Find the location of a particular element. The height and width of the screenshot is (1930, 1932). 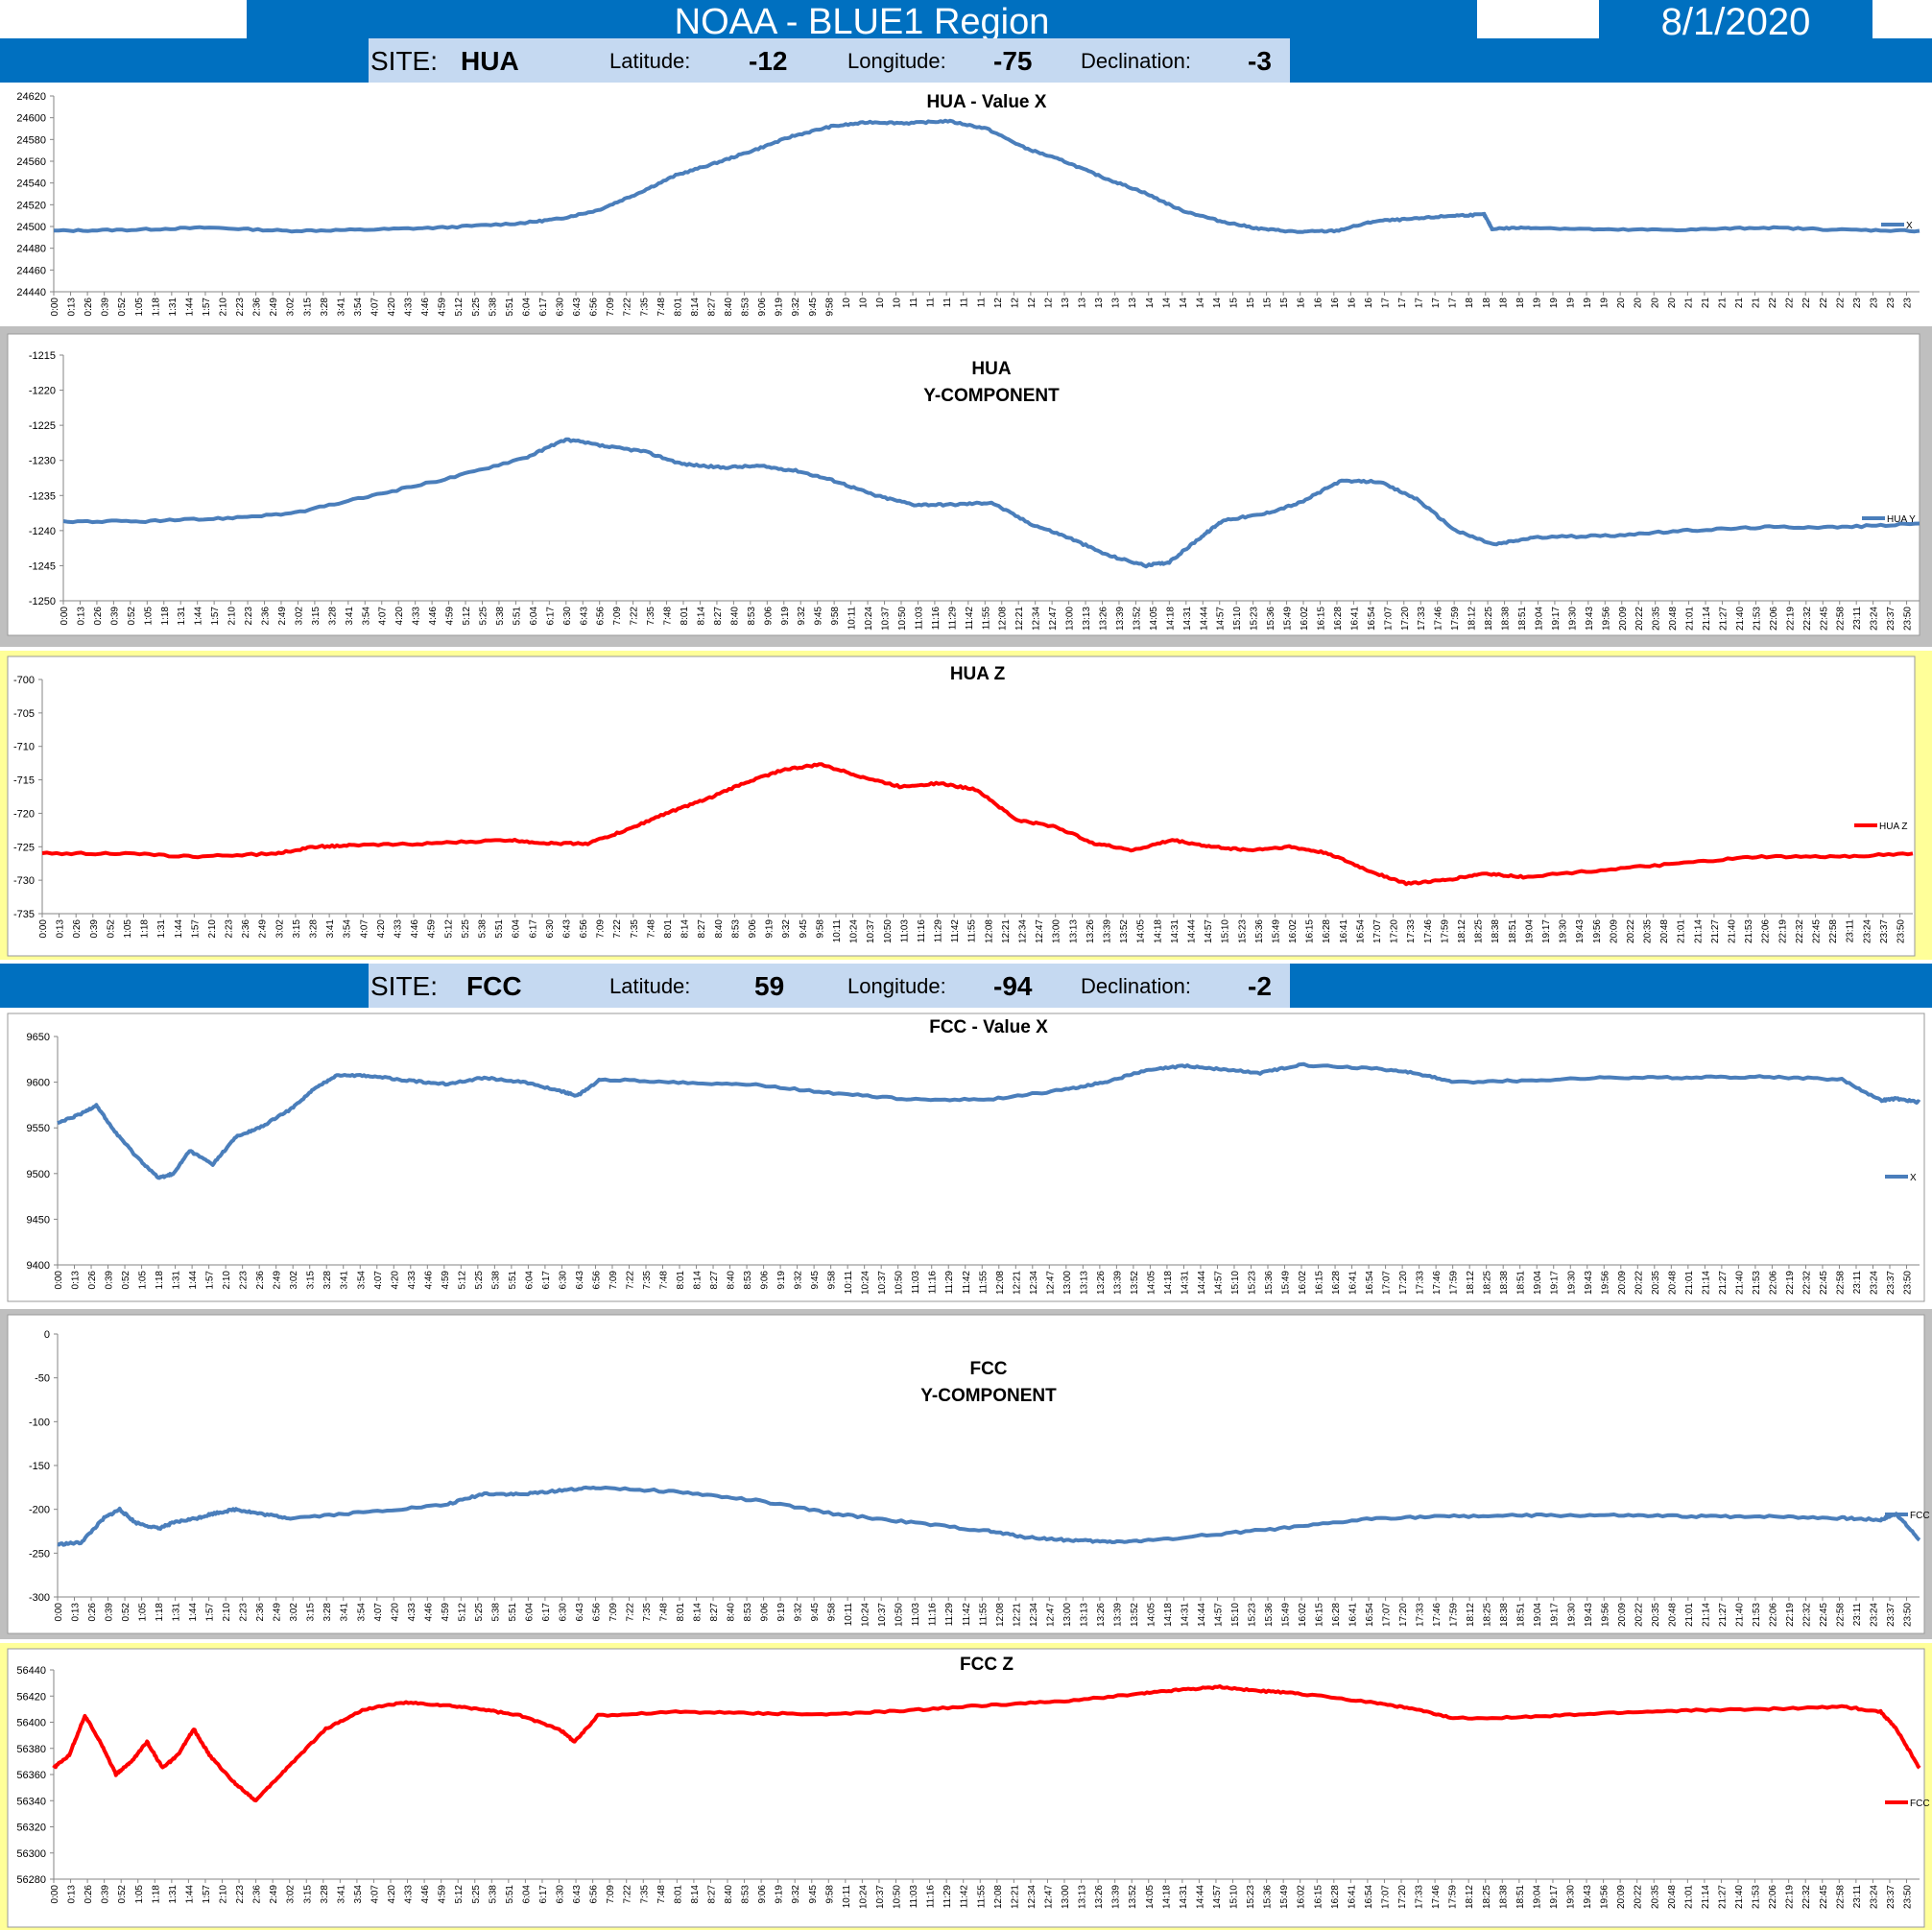

x-tick-label: 11:55 is located at coordinates (984, 1283).